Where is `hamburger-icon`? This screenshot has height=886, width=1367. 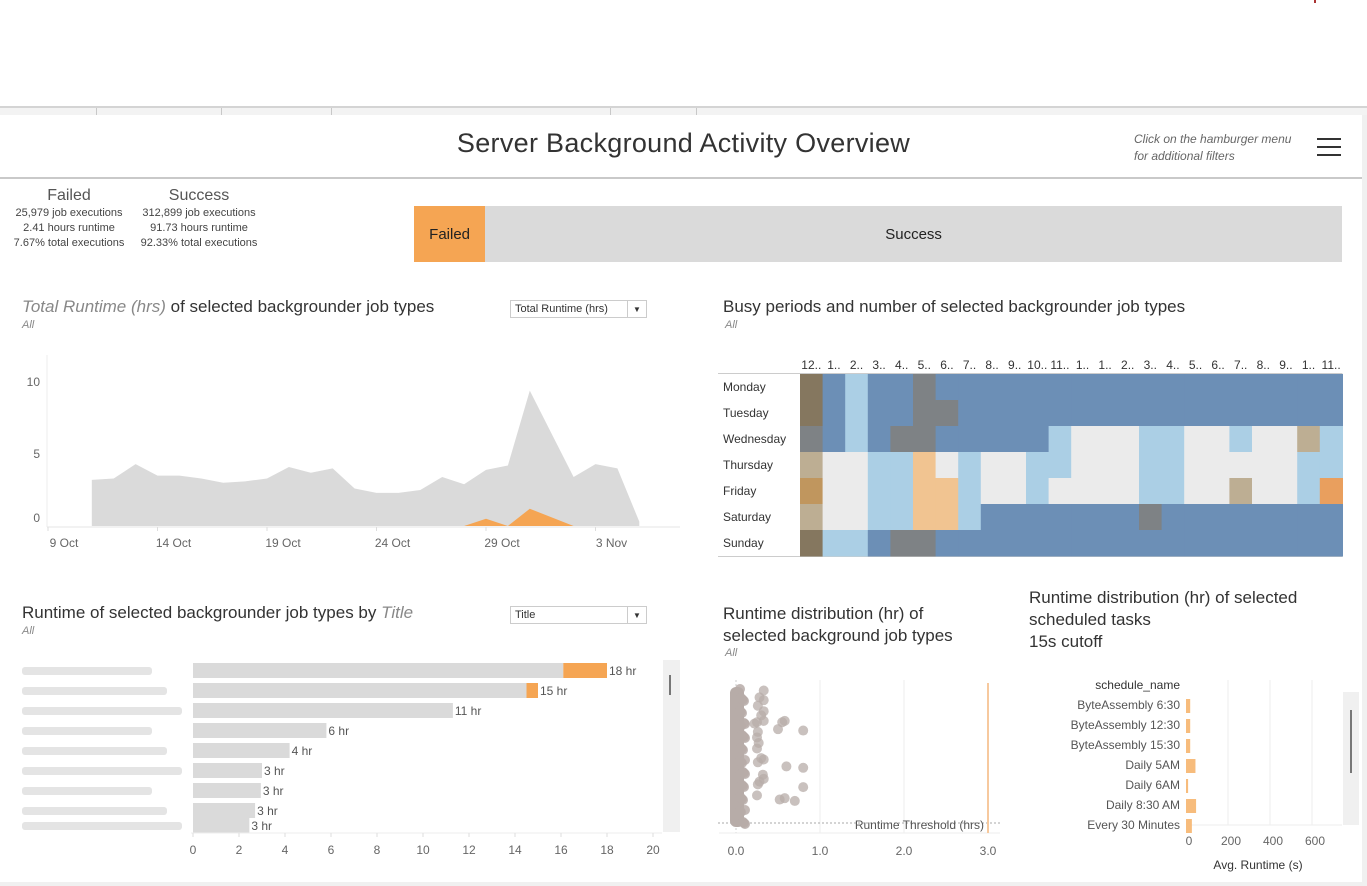
hamburger-icon is located at coordinates (1329, 147).